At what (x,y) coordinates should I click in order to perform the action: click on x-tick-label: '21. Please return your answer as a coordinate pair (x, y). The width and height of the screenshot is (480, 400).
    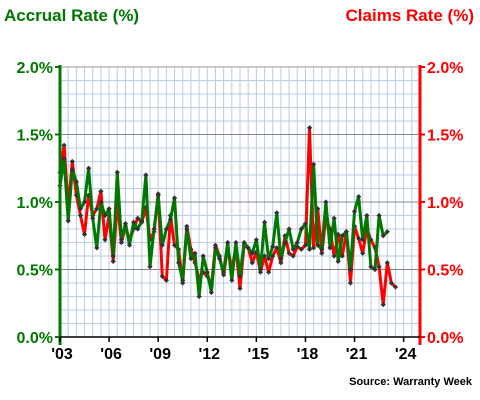
    Looking at the image, I should click on (357, 354).